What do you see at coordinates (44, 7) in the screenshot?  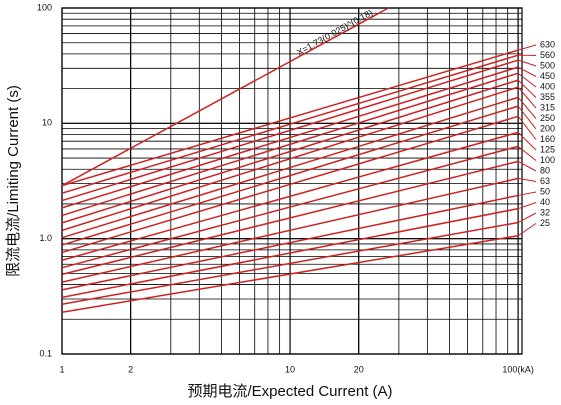 I see `y-tick-label: 100` at bounding box center [44, 7].